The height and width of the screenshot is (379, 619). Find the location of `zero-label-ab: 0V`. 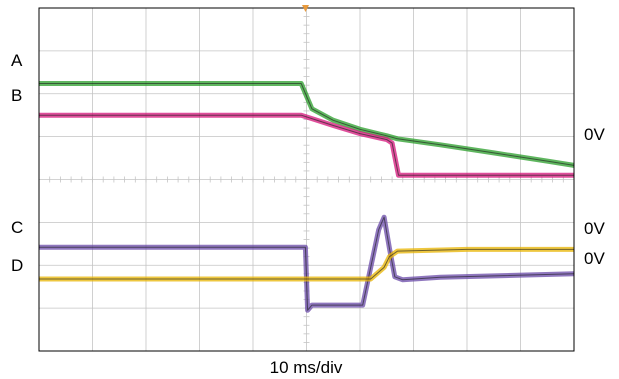

zero-label-ab: 0V is located at coordinates (594, 134).